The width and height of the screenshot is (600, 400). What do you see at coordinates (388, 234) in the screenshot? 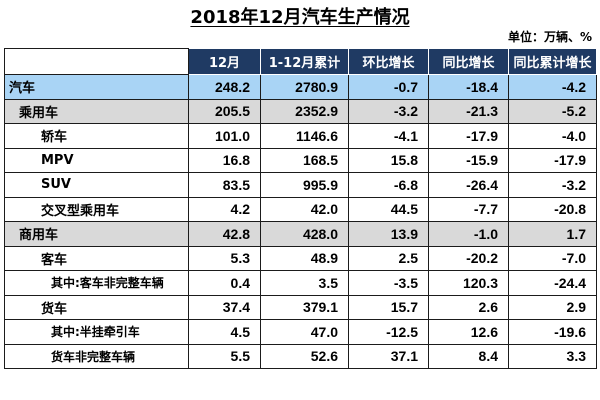
I see `table-cell: 13.9` at bounding box center [388, 234].